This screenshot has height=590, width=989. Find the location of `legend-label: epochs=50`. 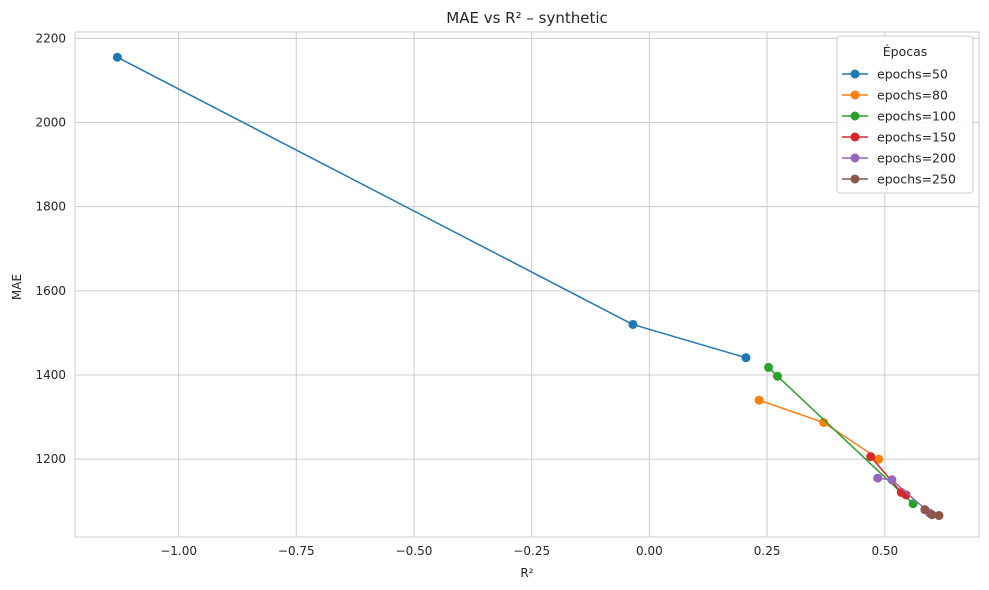

legend-label: epochs=50 is located at coordinates (912, 74).